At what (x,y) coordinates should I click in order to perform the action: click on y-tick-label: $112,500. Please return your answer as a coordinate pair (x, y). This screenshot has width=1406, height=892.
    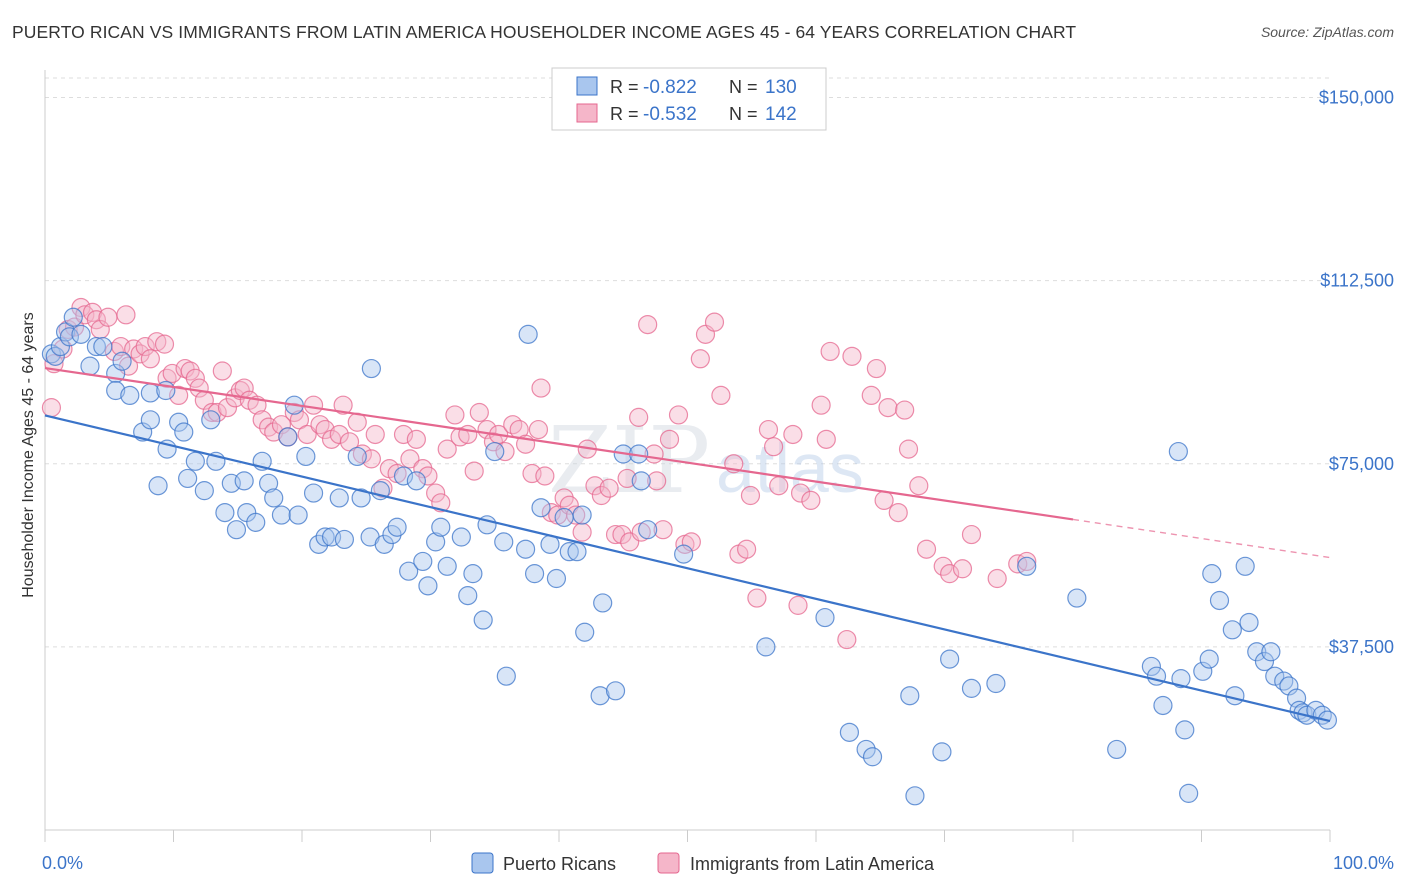
    Looking at the image, I should click on (1357, 281).